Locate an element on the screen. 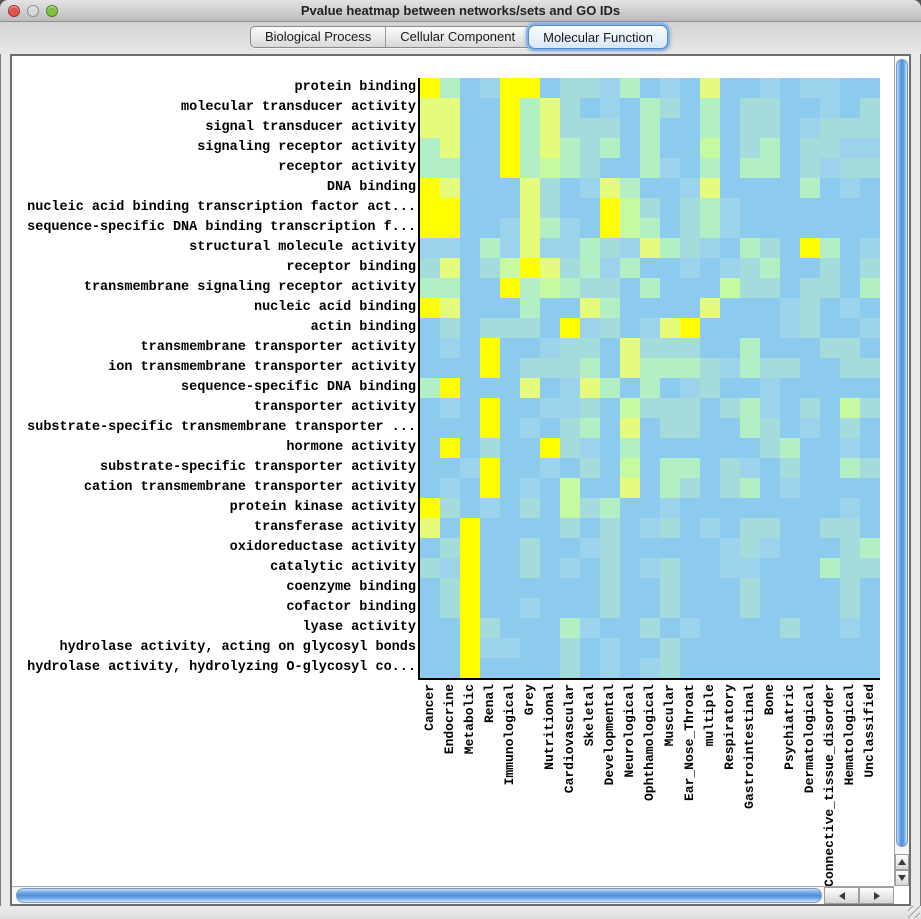 The height and width of the screenshot is (919, 921). close-button is located at coordinates (14, 11).